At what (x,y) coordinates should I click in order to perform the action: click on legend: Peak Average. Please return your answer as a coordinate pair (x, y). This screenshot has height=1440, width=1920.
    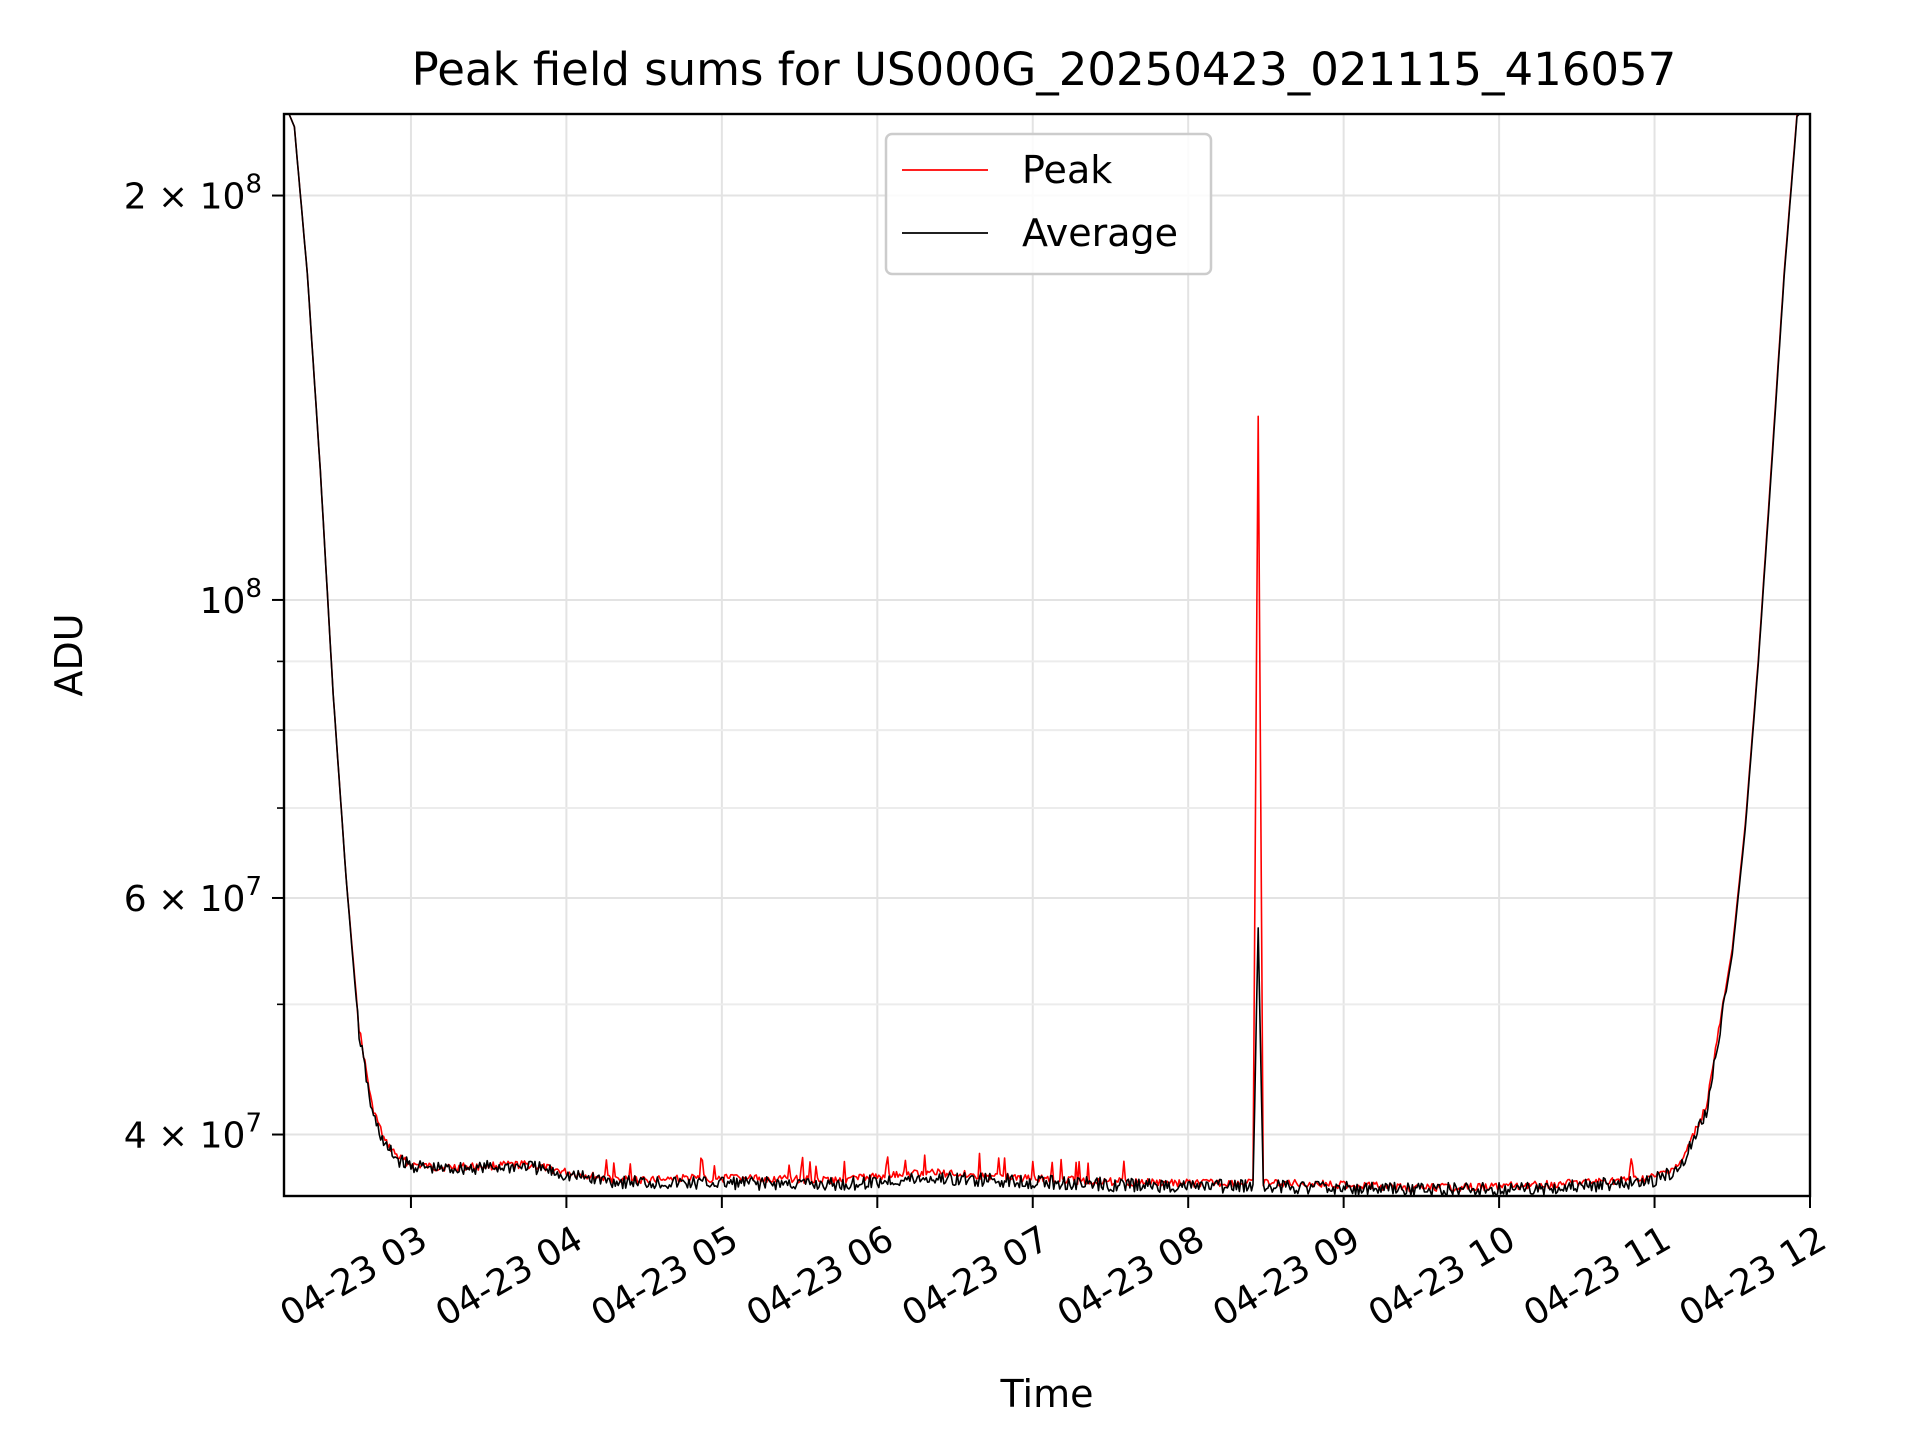
    Looking at the image, I should click on (1048, 204).